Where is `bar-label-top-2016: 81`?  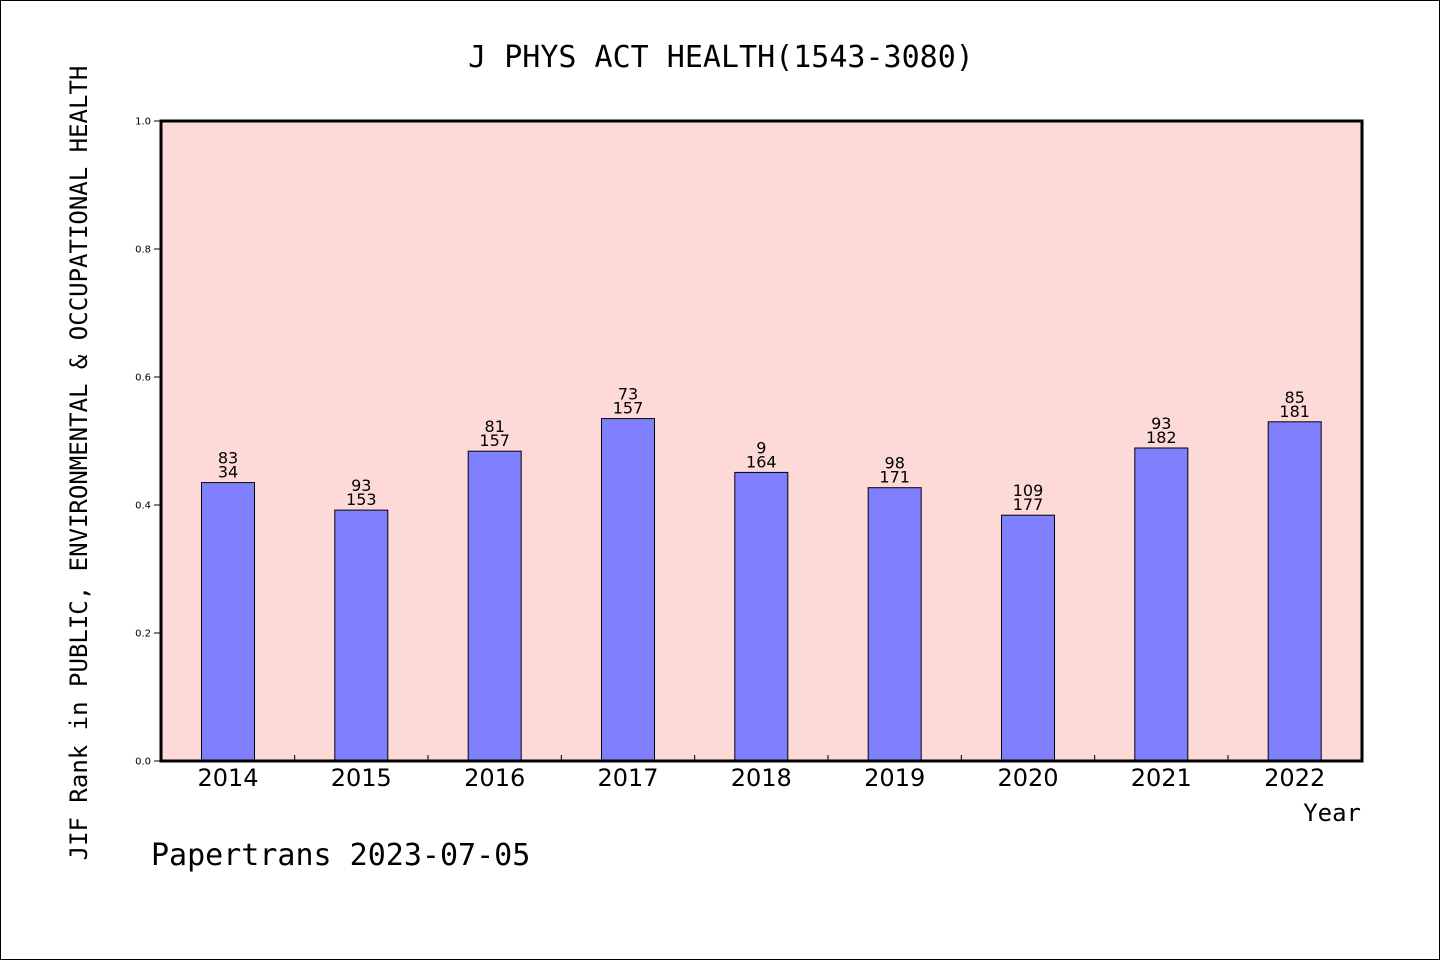
bar-label-top-2016: 81 is located at coordinates (495, 426).